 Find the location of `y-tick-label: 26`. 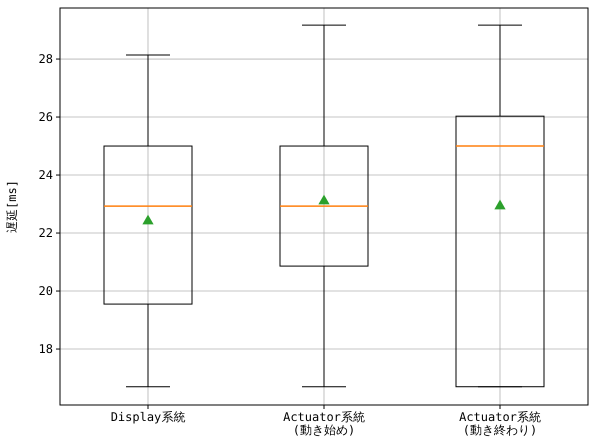

y-tick-label: 26 is located at coordinates (45, 117).